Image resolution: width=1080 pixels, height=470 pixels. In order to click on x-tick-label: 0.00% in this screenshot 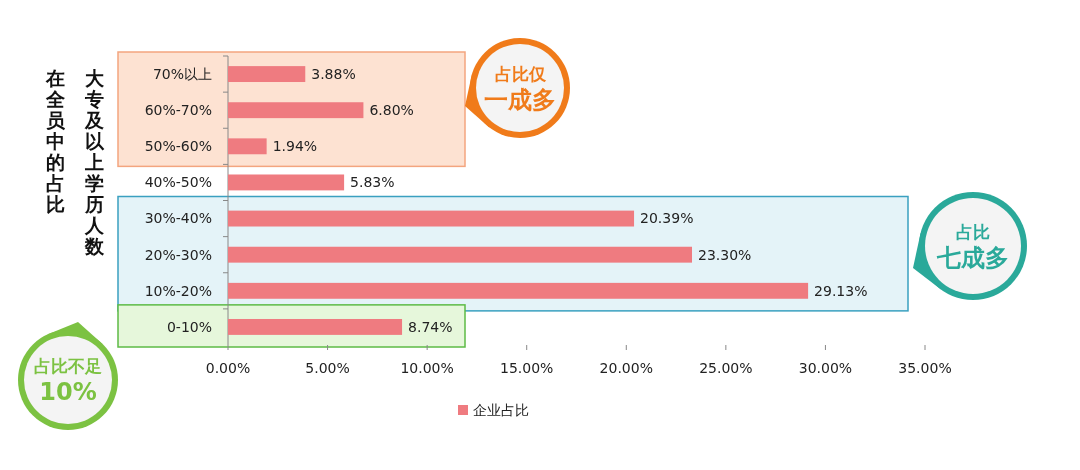, I will do `click(228, 368)`.